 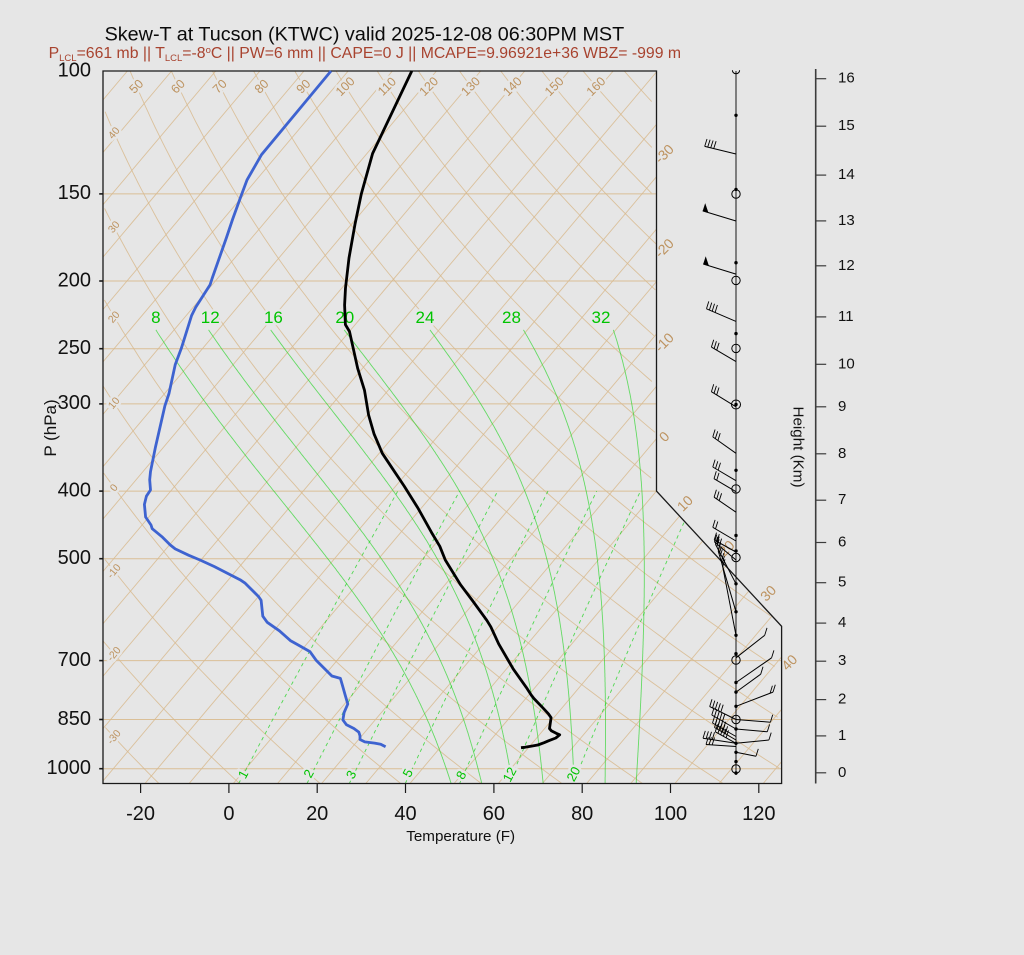 I want to click on svg-text: Height (Km), so click(x=798, y=446).